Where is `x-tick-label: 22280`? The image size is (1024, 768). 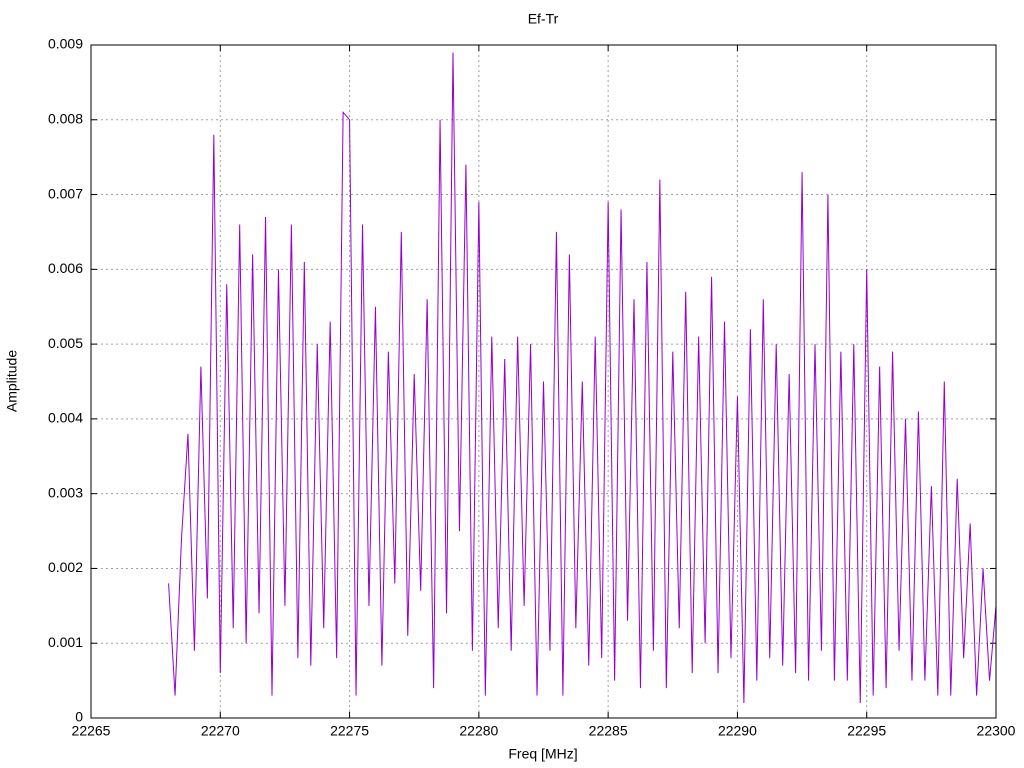
x-tick-label: 22280 is located at coordinates (478, 731).